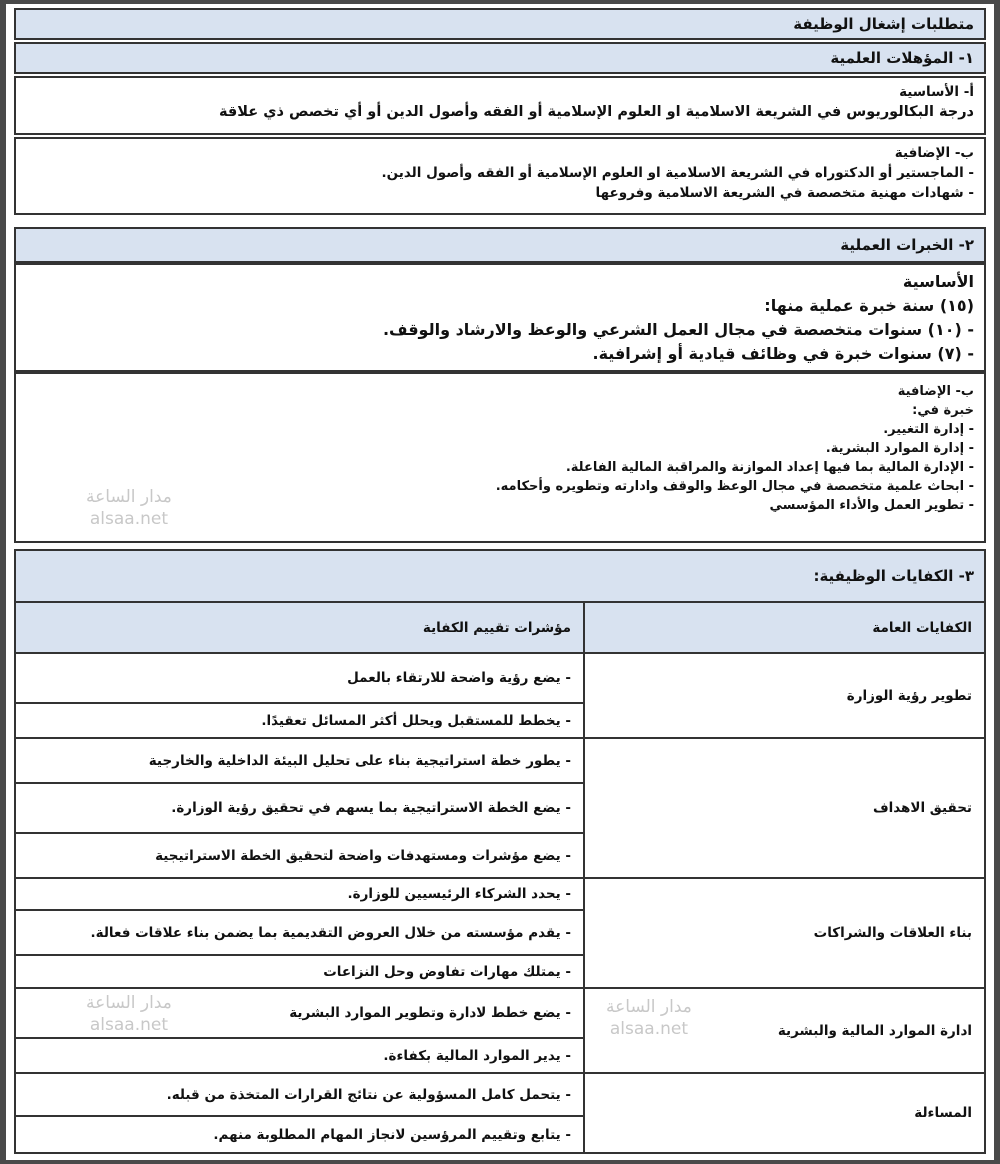 Image resolution: width=1000 pixels, height=1164 pixels. I want to click on column-header-indicators: مؤشرات تقييم الكفاية, so click(299, 627).